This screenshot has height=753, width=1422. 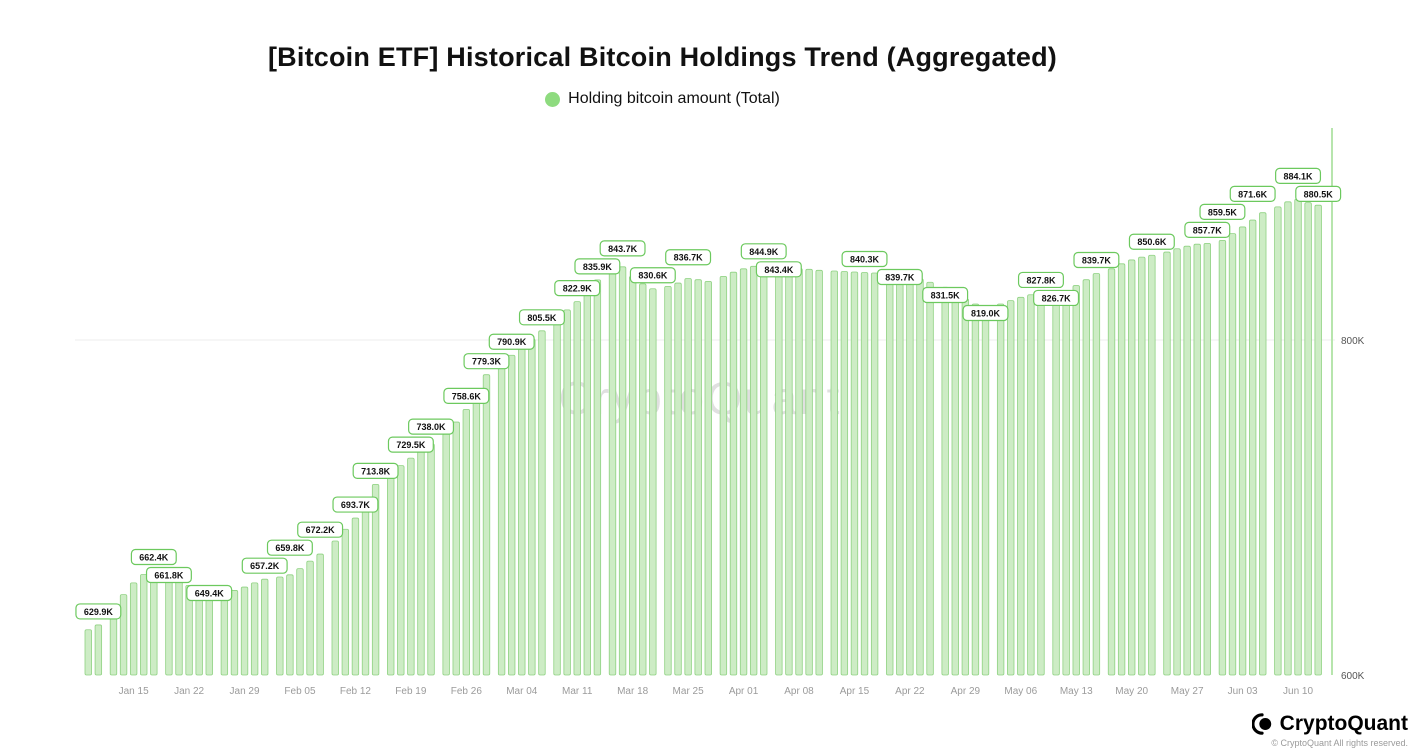 What do you see at coordinates (1208, 230) in the screenshot?
I see `value-callout-text: 857.7K` at bounding box center [1208, 230].